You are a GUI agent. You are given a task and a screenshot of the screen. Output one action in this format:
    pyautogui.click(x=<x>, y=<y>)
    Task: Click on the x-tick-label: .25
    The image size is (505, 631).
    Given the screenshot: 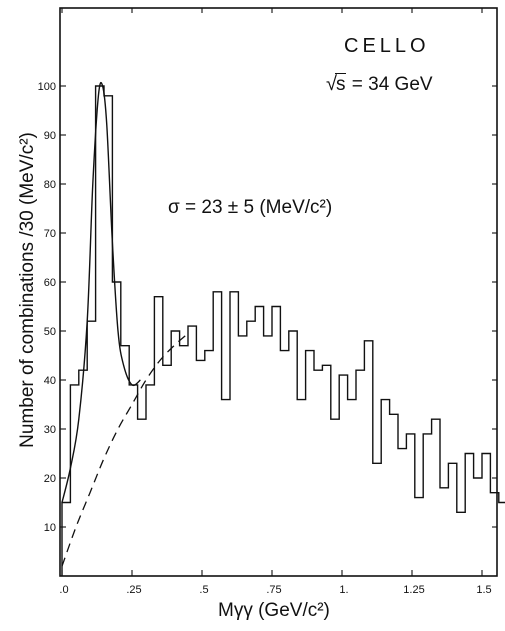 What is the action you would take?
    pyautogui.click(x=133, y=590)
    